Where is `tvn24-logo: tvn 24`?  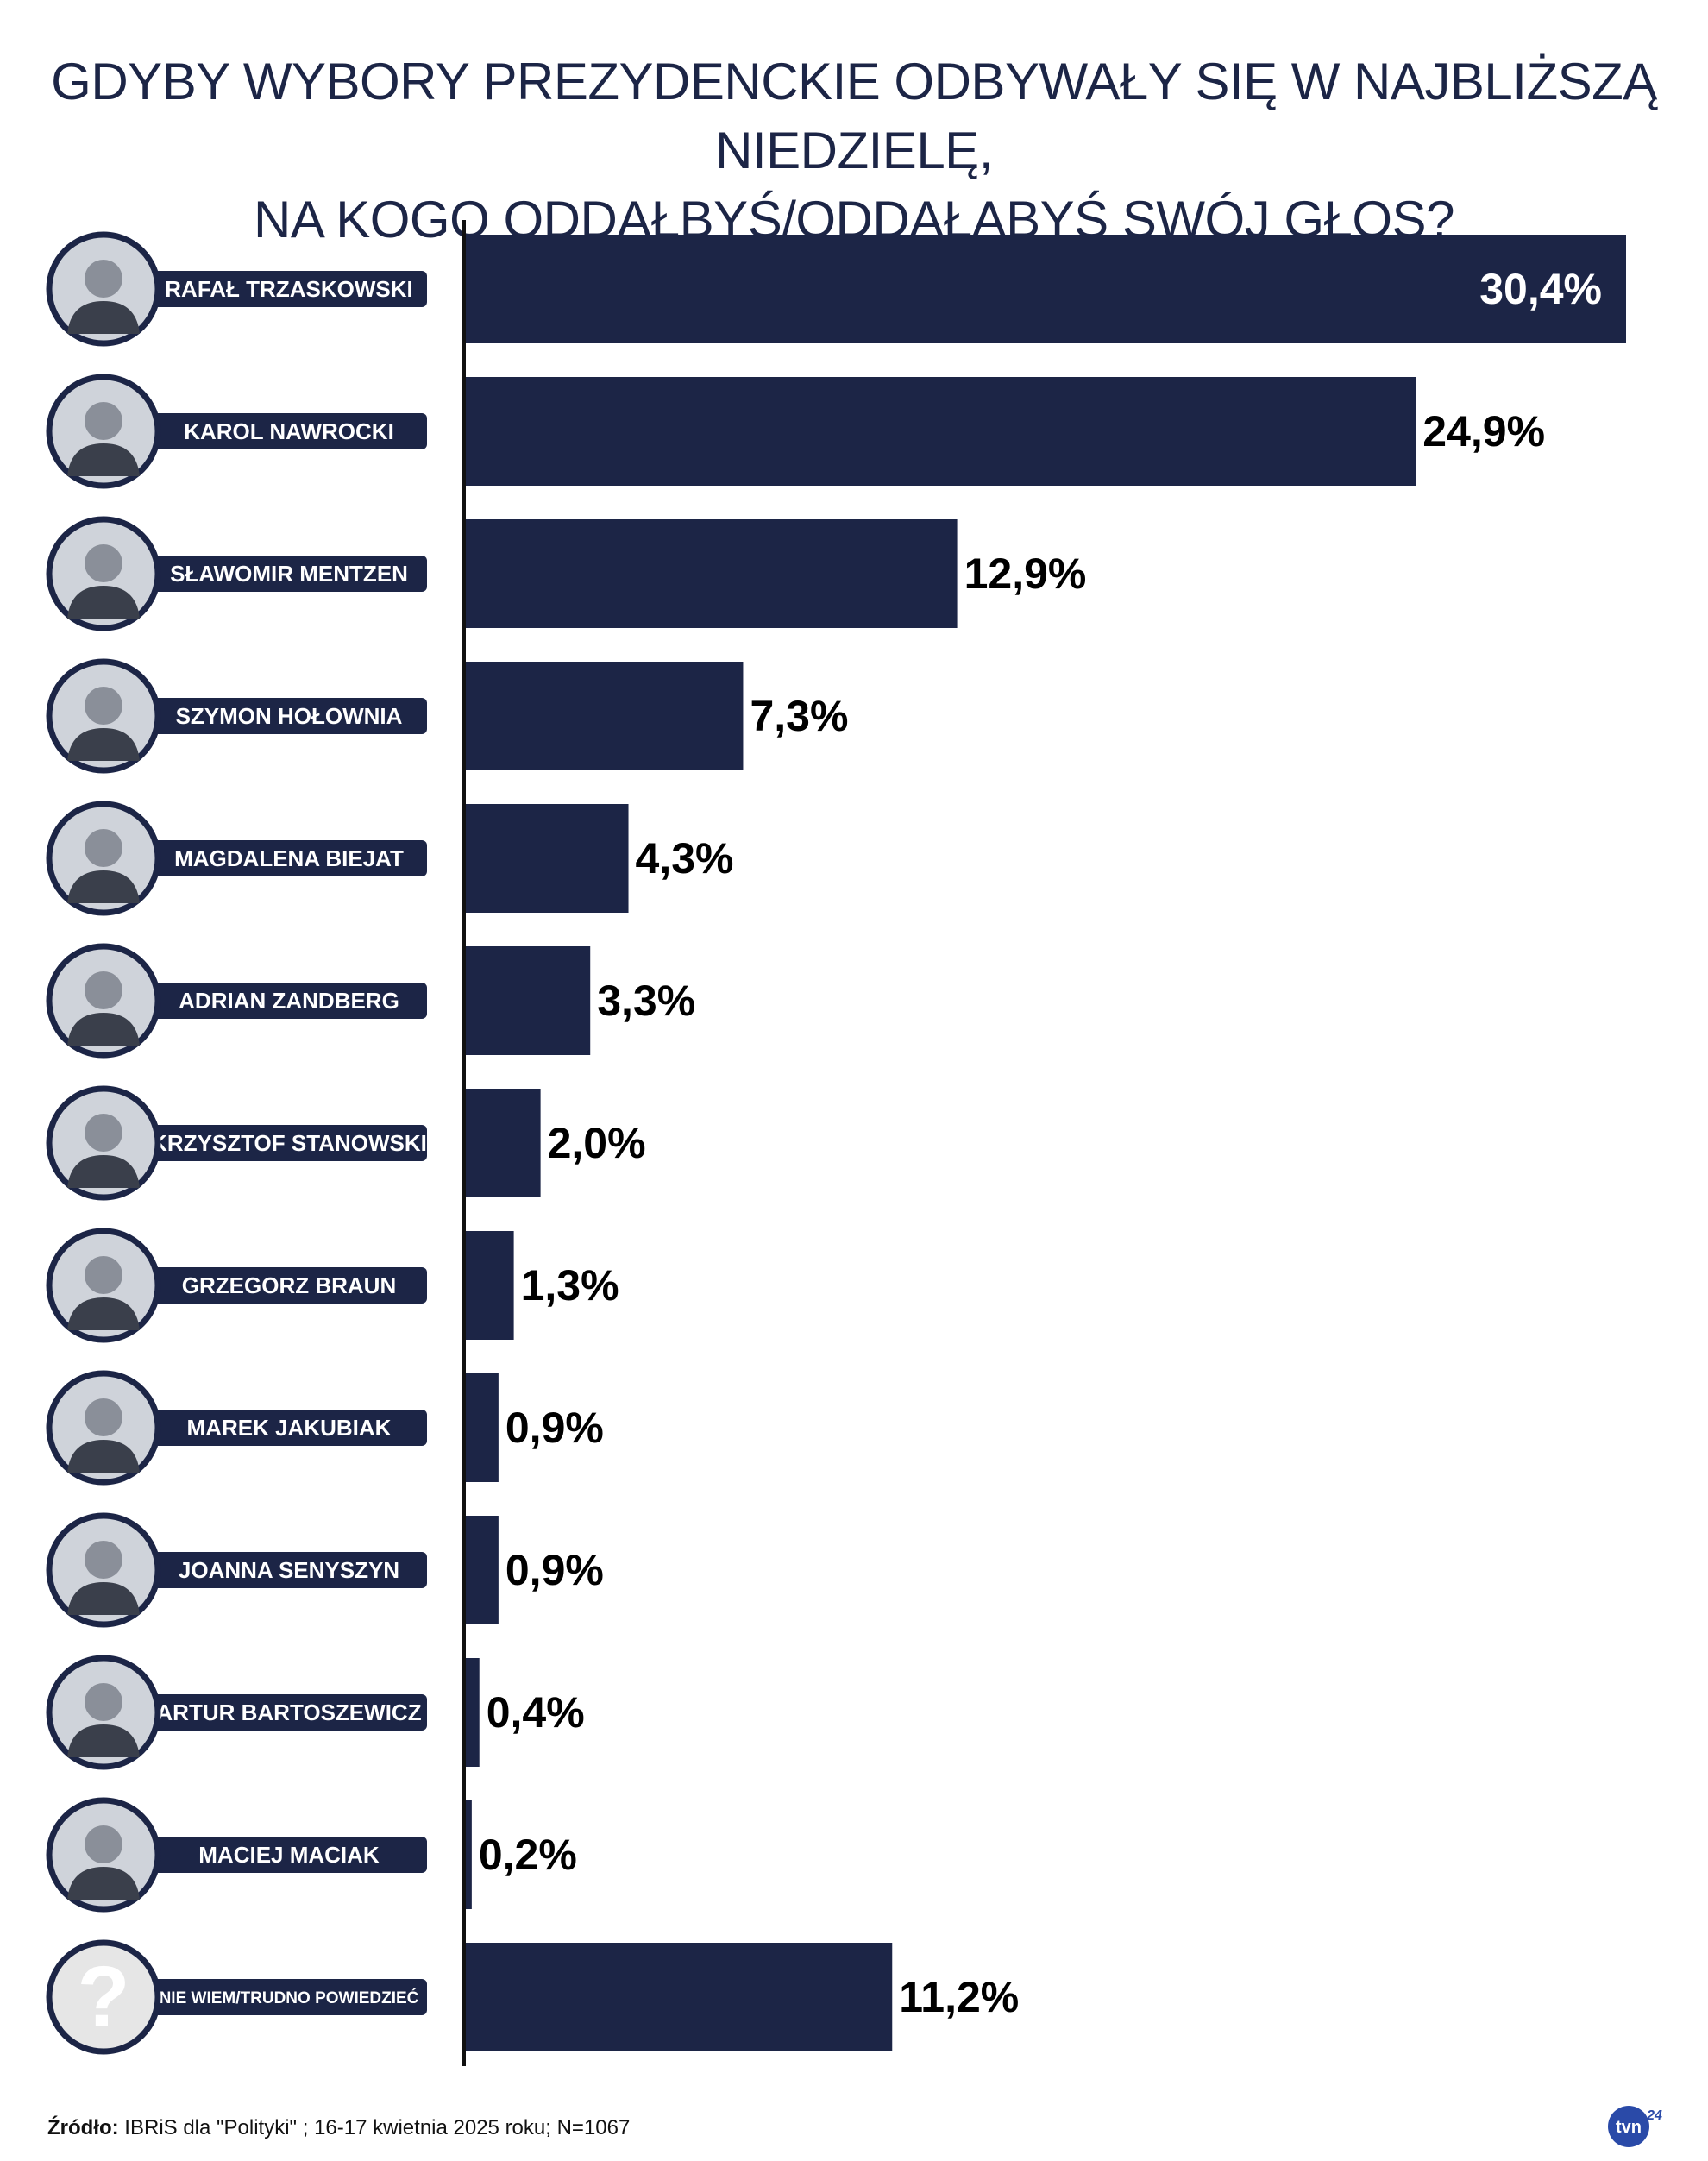 tvn24-logo: tvn 24 is located at coordinates (1635, 2126).